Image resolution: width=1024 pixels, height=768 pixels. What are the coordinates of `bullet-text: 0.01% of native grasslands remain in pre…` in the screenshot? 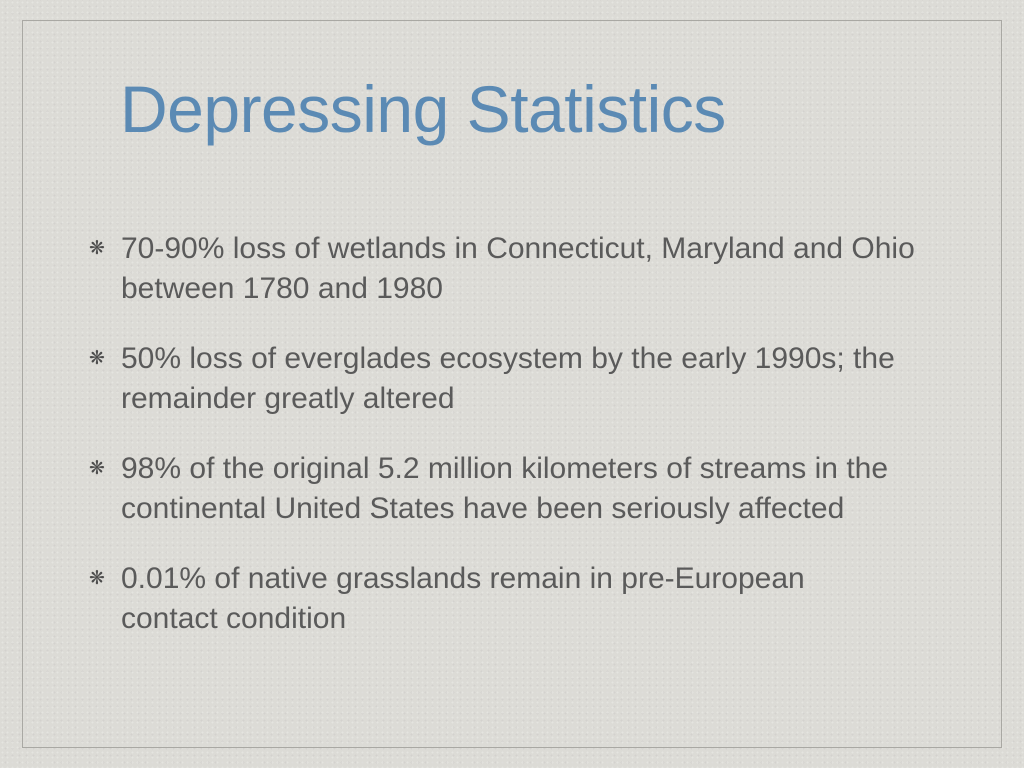 It's located at (463, 598).